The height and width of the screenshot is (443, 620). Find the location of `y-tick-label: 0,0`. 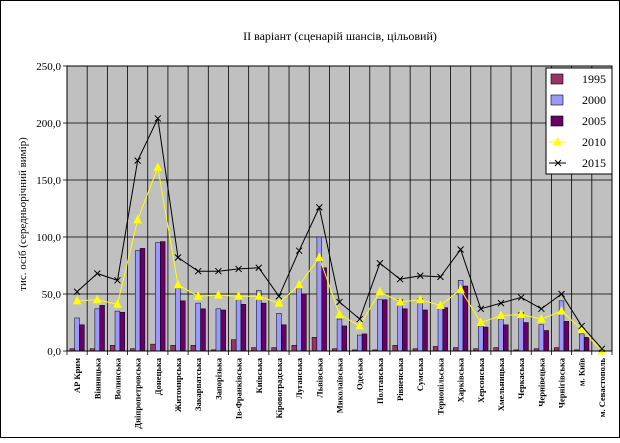

y-tick-label: 0,0 is located at coordinates (54, 352).